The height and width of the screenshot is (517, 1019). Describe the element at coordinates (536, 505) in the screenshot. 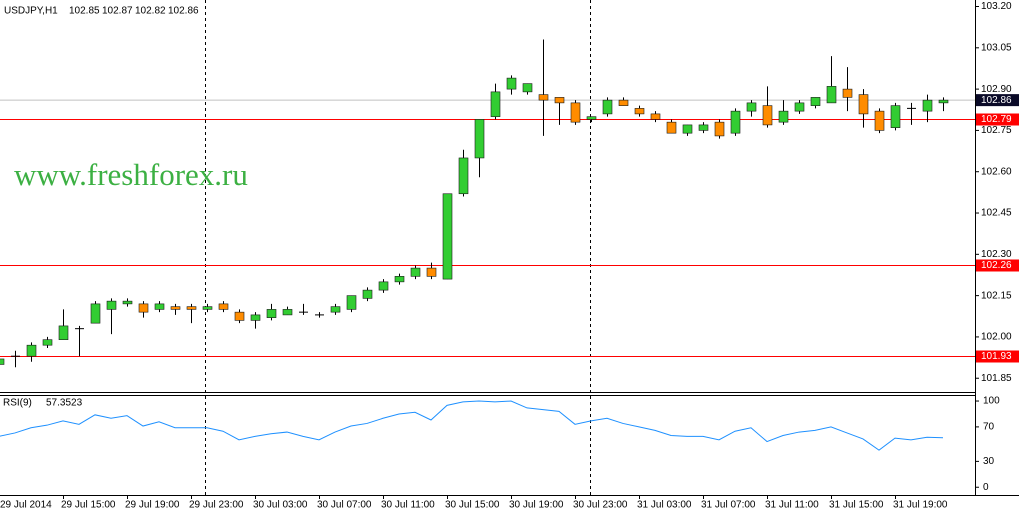

I see `x-tick-label: 30 Jul 19:00` at that location.